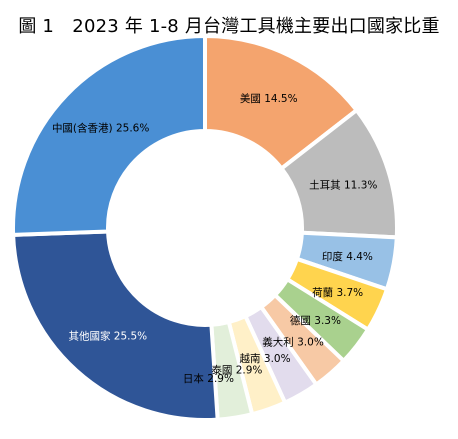 The width and height of the screenshot is (458, 439). Describe the element at coordinates (236, 369) in the screenshot. I see `slice-label-8: 泰國 2.9%` at that location.